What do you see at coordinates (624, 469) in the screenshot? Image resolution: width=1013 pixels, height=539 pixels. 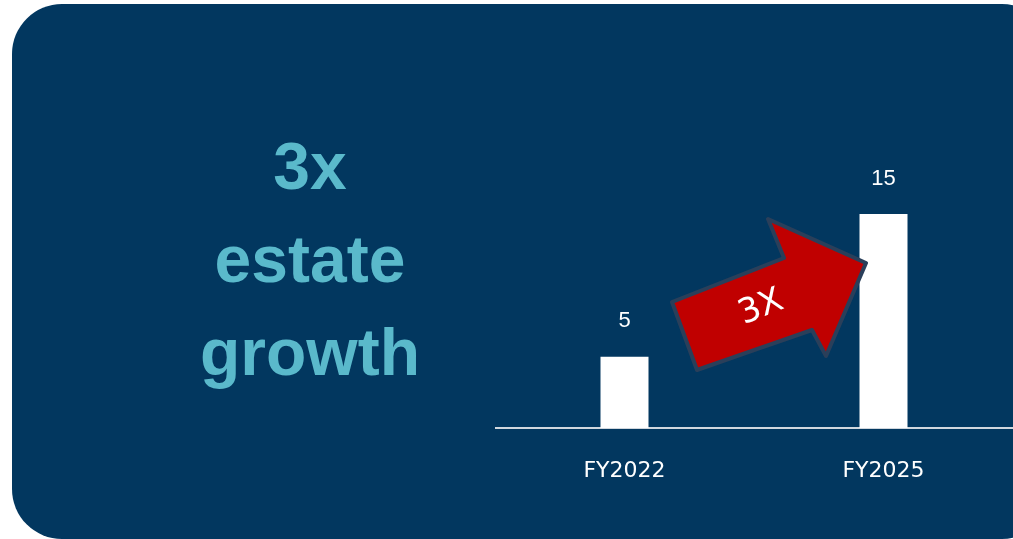 I see `x-tick-label: FY2022` at bounding box center [624, 469].